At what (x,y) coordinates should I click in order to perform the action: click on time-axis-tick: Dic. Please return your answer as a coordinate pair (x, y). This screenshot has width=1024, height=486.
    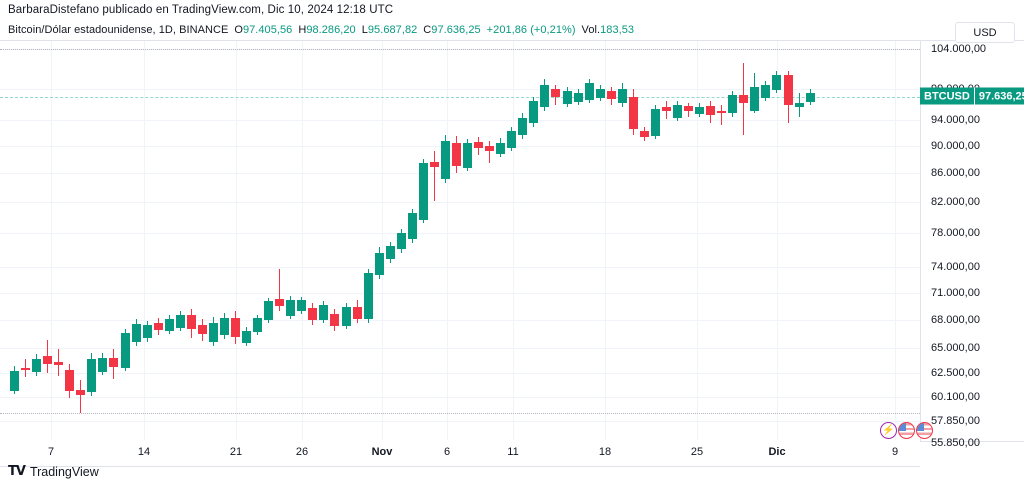
    Looking at the image, I should click on (777, 452).